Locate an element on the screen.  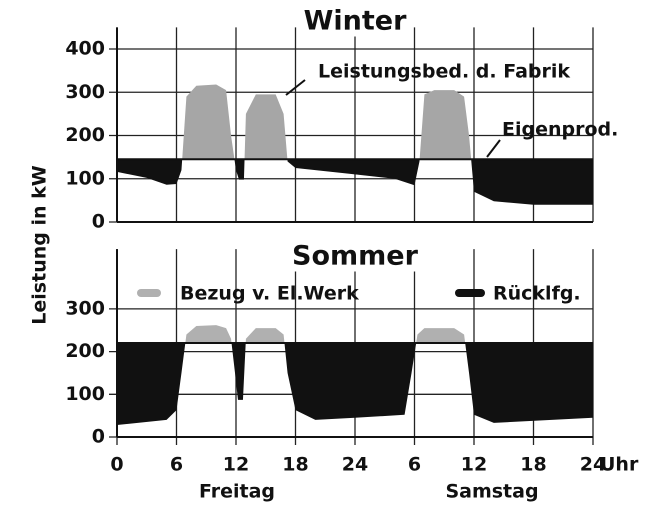
day-label: Samstag is located at coordinates (491, 492).